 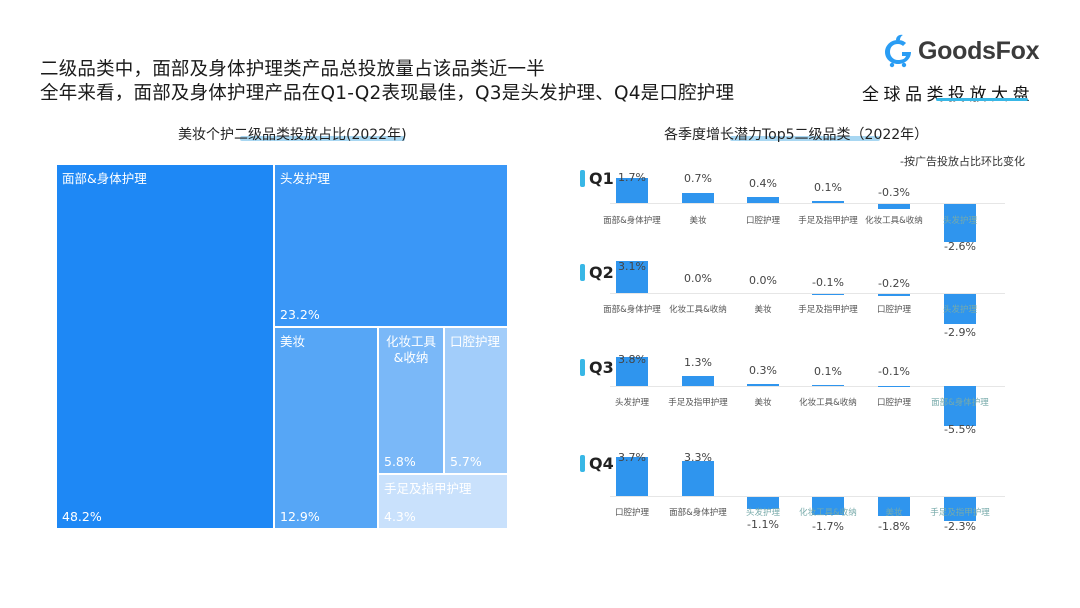 What do you see at coordinates (960, 246) in the screenshot?
I see `q1-value-6: -2.6%` at bounding box center [960, 246].